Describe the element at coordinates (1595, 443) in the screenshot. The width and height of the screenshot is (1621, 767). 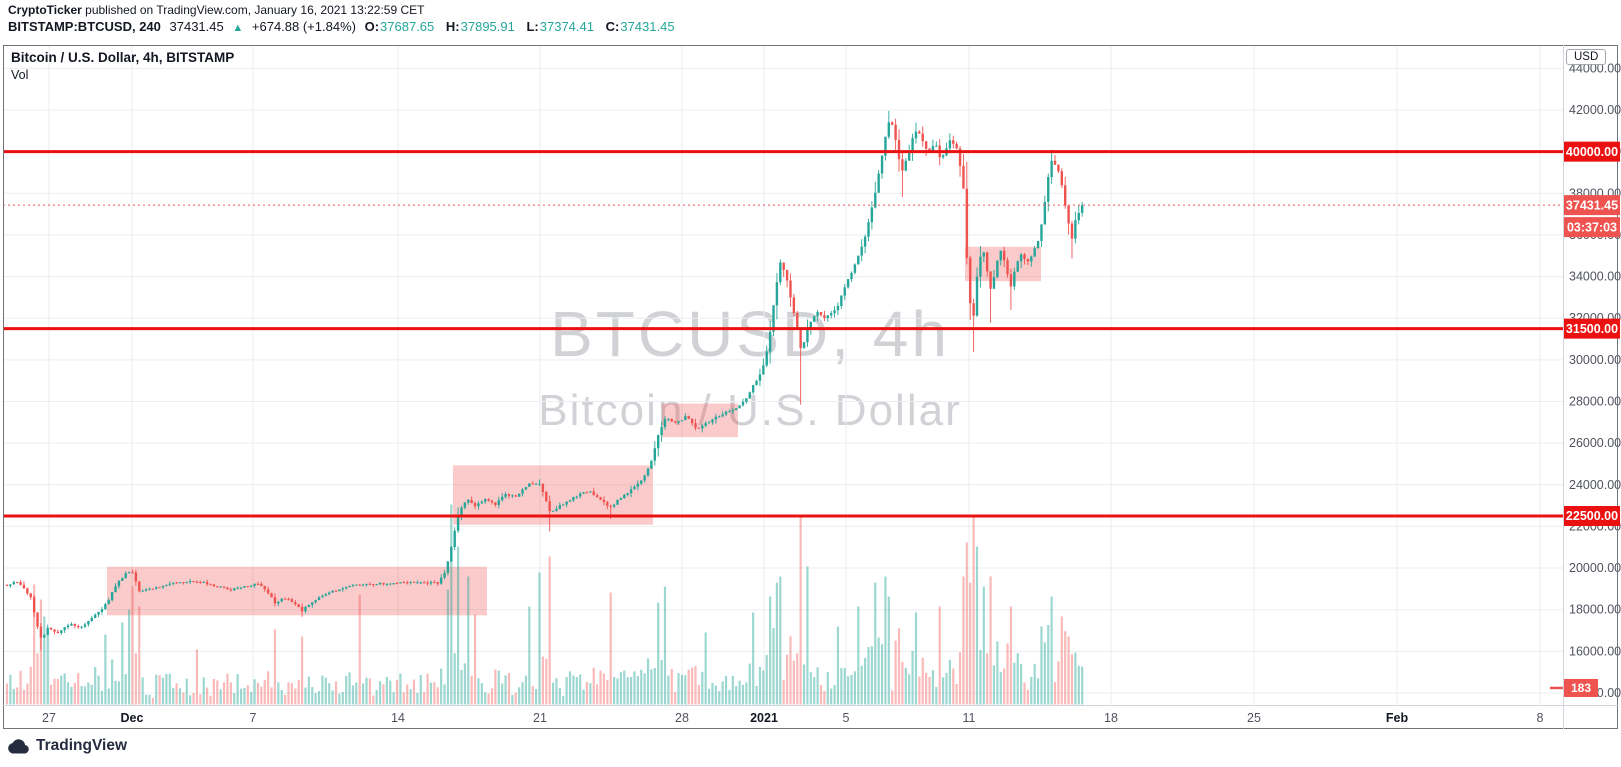
I see `price-tick-label: 26000.00` at that location.